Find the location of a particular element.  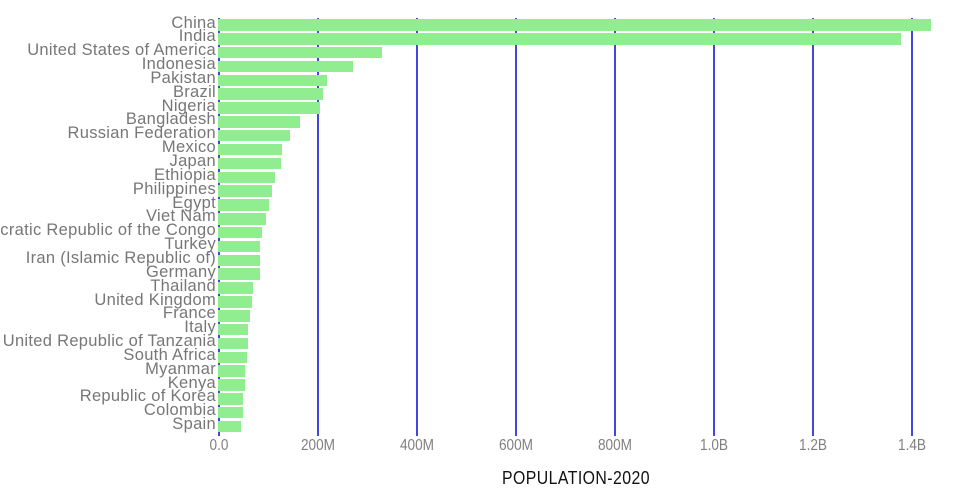

category-label: Colombia is located at coordinates (179, 410).